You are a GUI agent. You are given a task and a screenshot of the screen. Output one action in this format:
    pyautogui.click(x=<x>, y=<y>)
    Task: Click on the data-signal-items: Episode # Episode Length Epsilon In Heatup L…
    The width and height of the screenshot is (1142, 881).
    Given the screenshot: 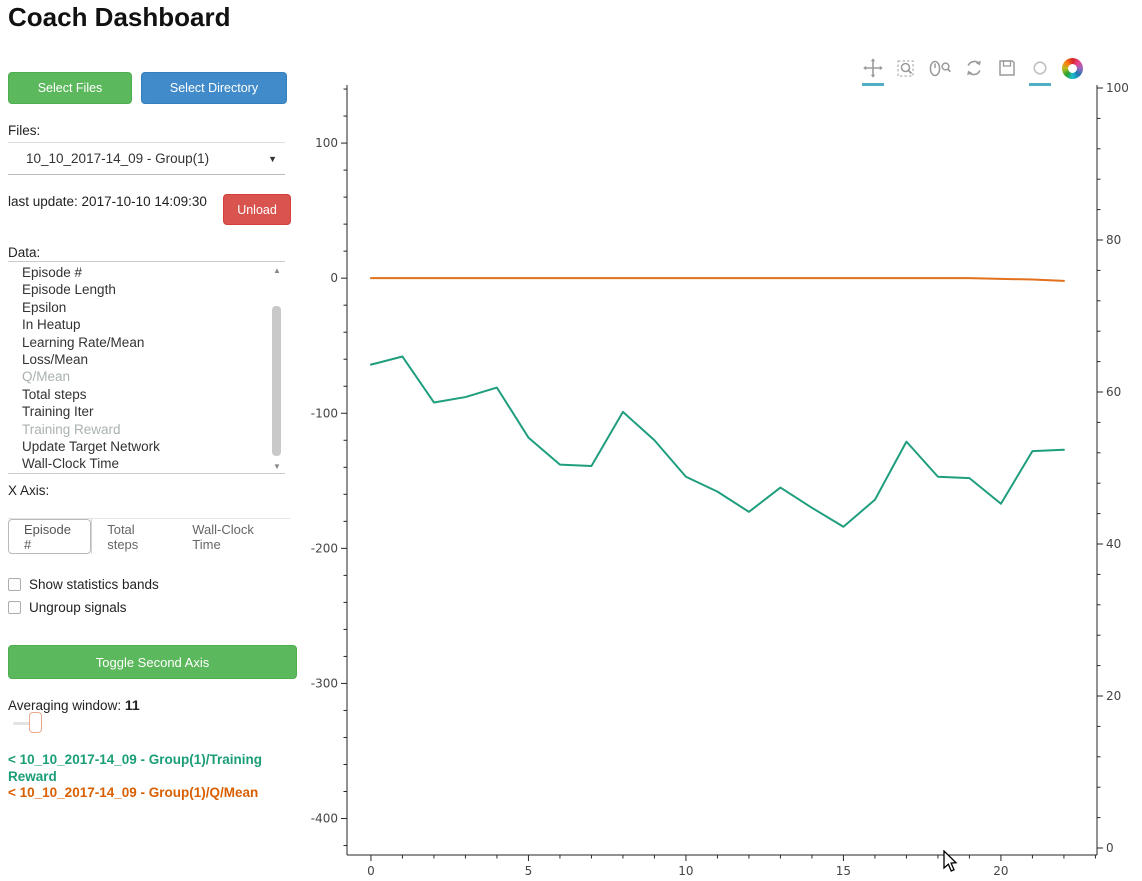 What is the action you would take?
    pyautogui.click(x=137, y=368)
    